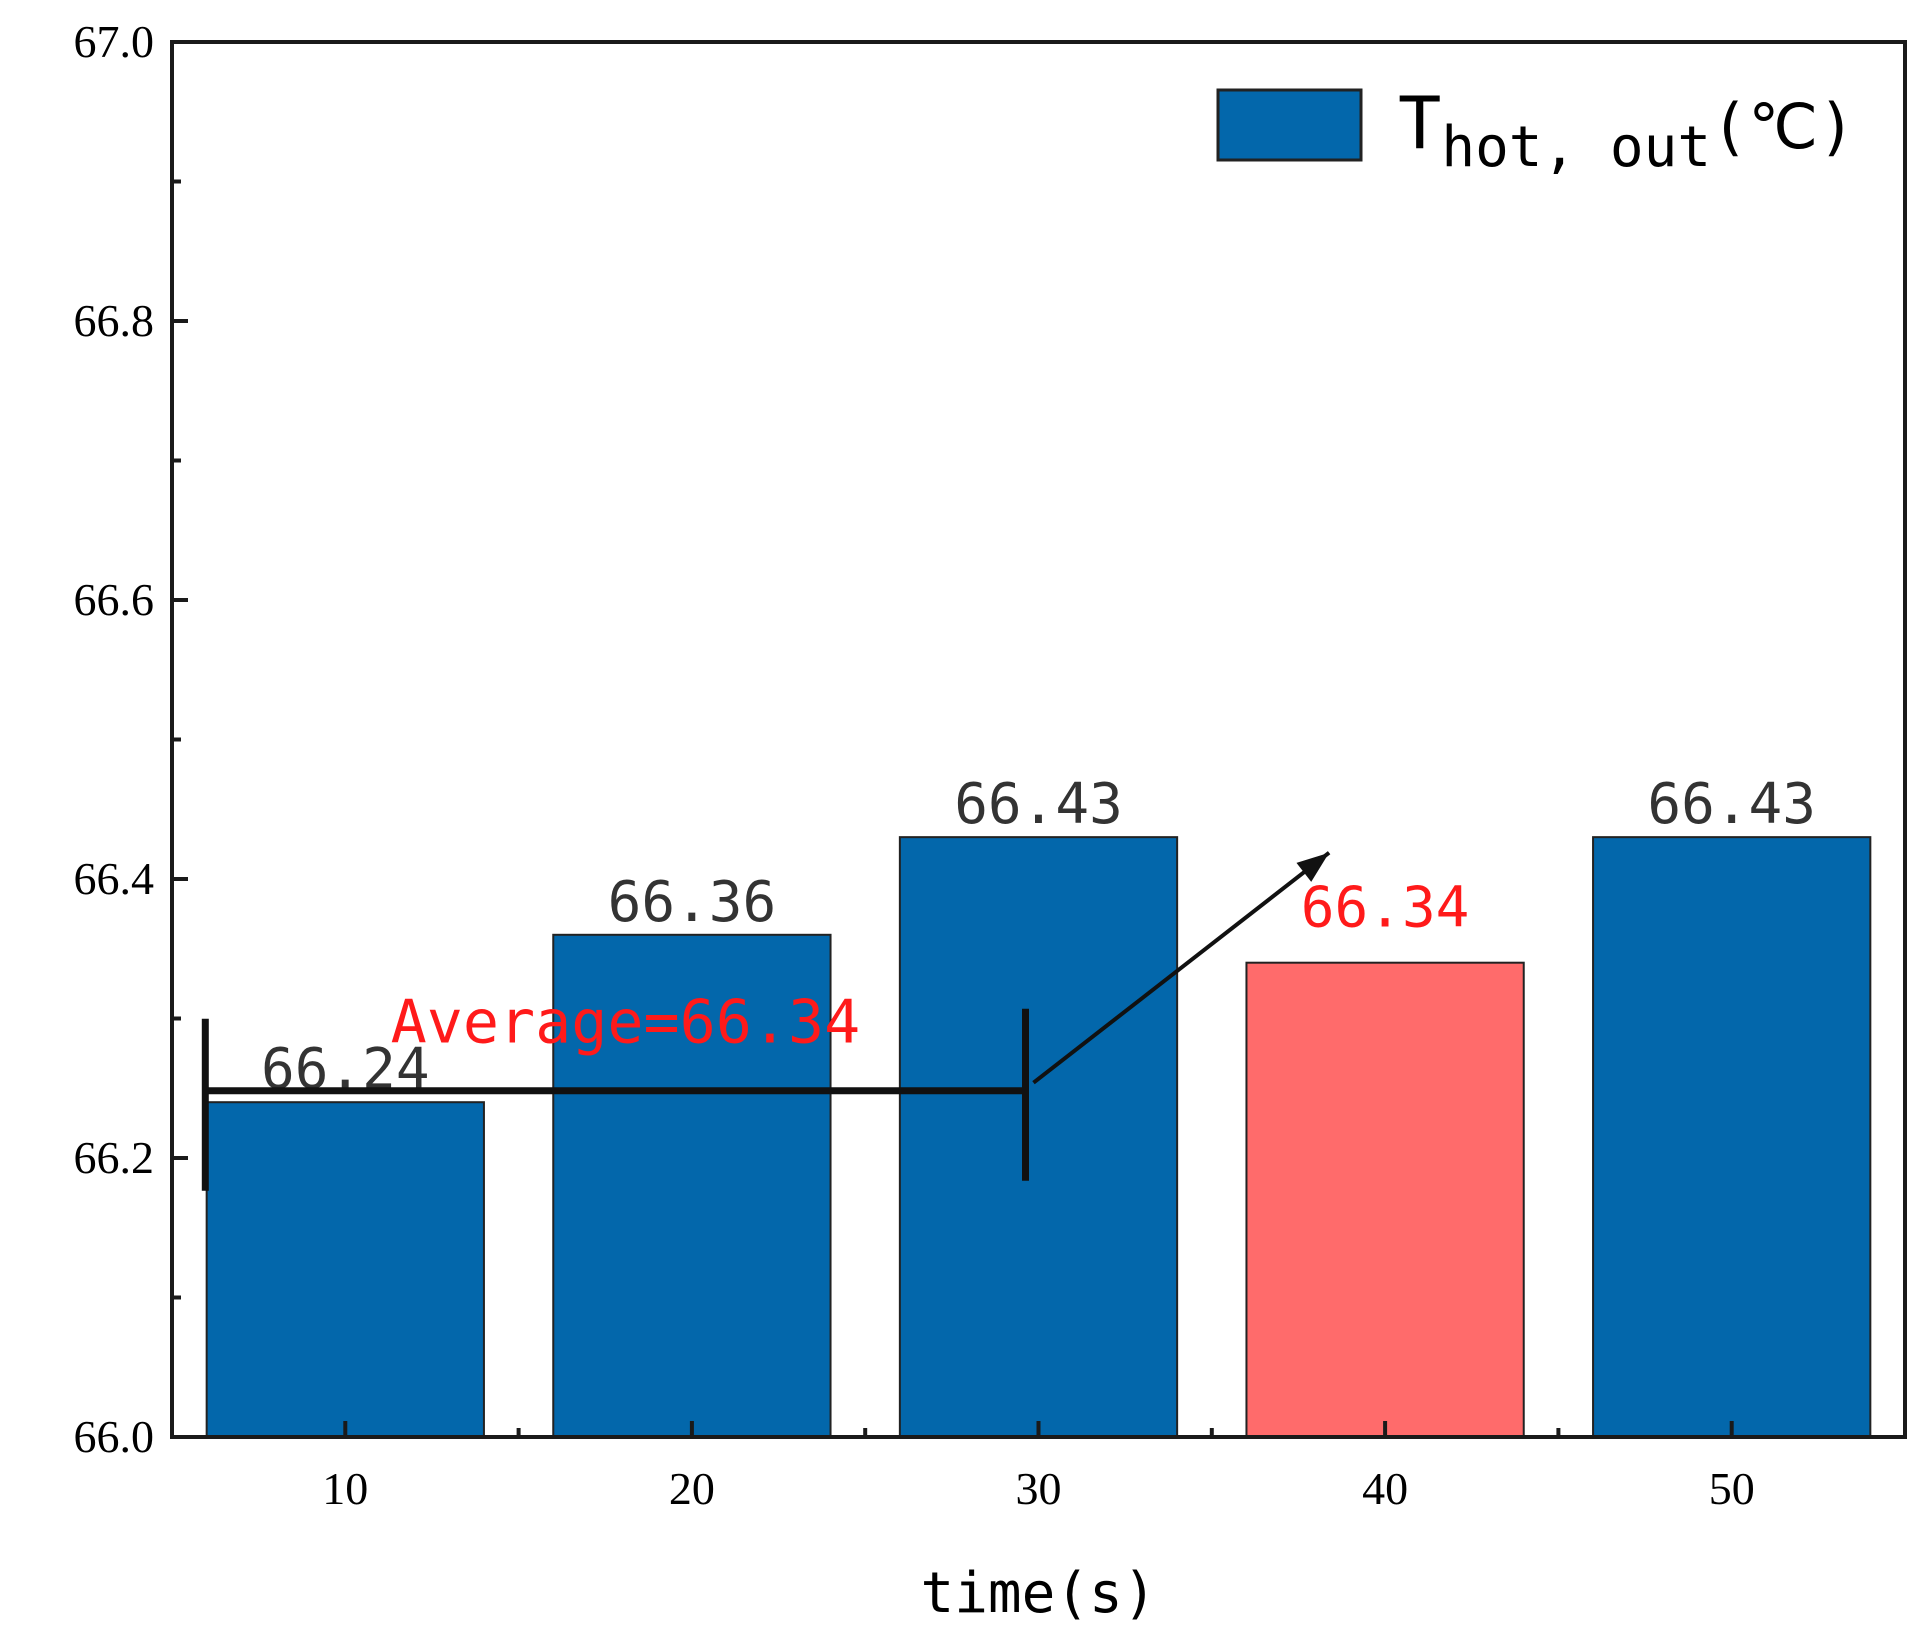  I want to click on x-tick-label: 50, so click(1732, 1488).